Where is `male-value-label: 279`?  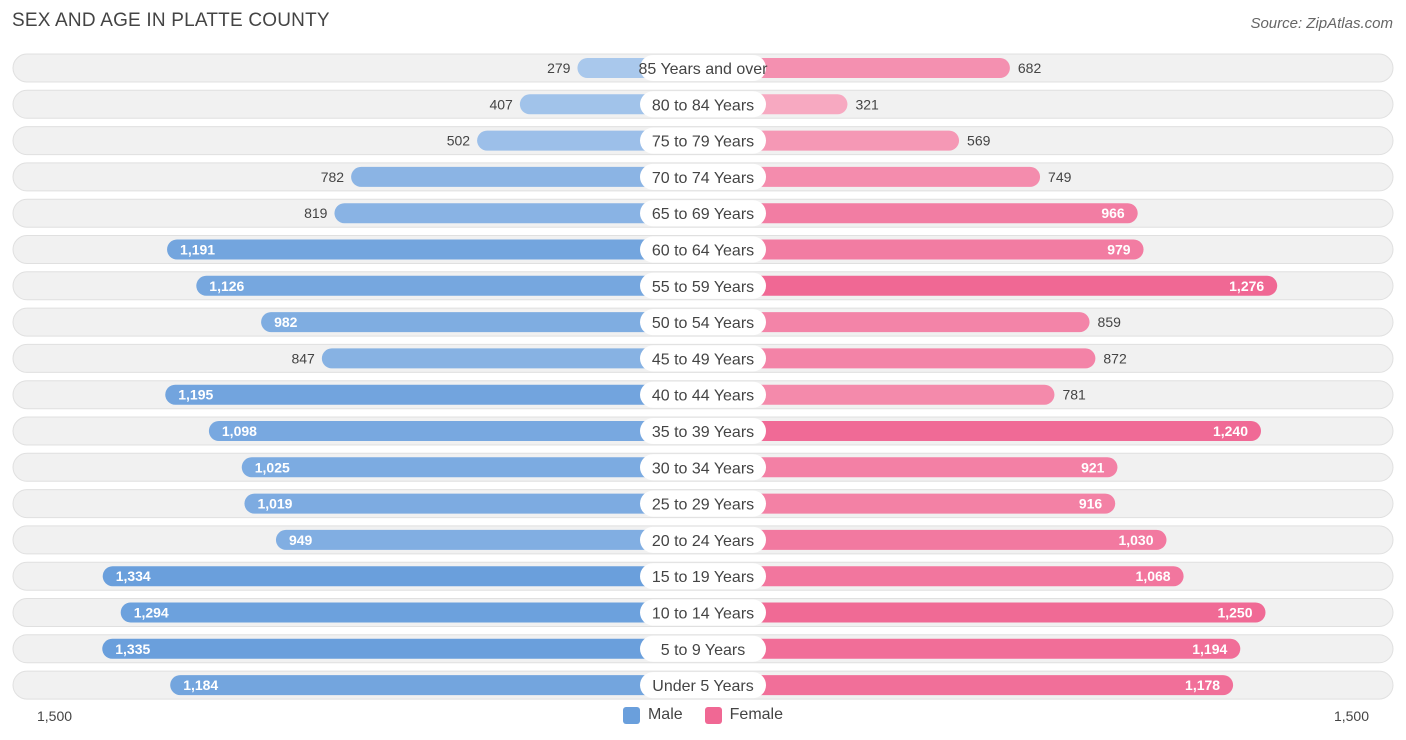
male-value-label: 279 is located at coordinates (559, 68).